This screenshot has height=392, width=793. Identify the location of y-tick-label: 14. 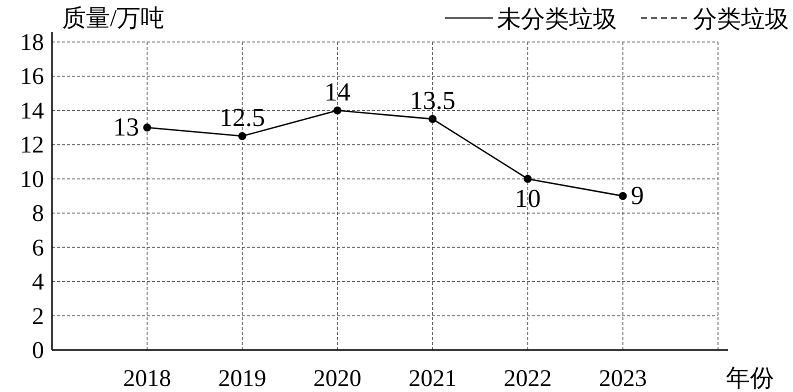
(32, 111).